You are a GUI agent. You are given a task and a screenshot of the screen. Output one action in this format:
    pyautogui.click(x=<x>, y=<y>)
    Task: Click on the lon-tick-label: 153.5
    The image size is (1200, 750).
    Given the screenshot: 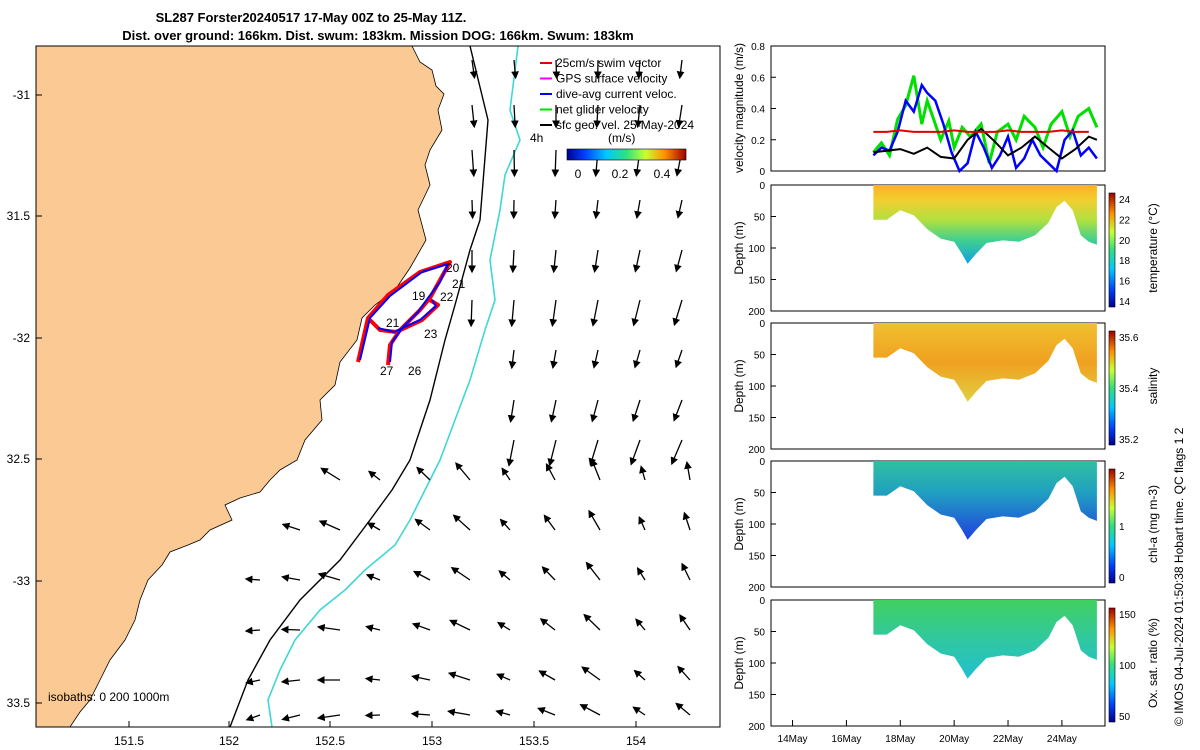 What is the action you would take?
    pyautogui.click(x=534, y=741)
    